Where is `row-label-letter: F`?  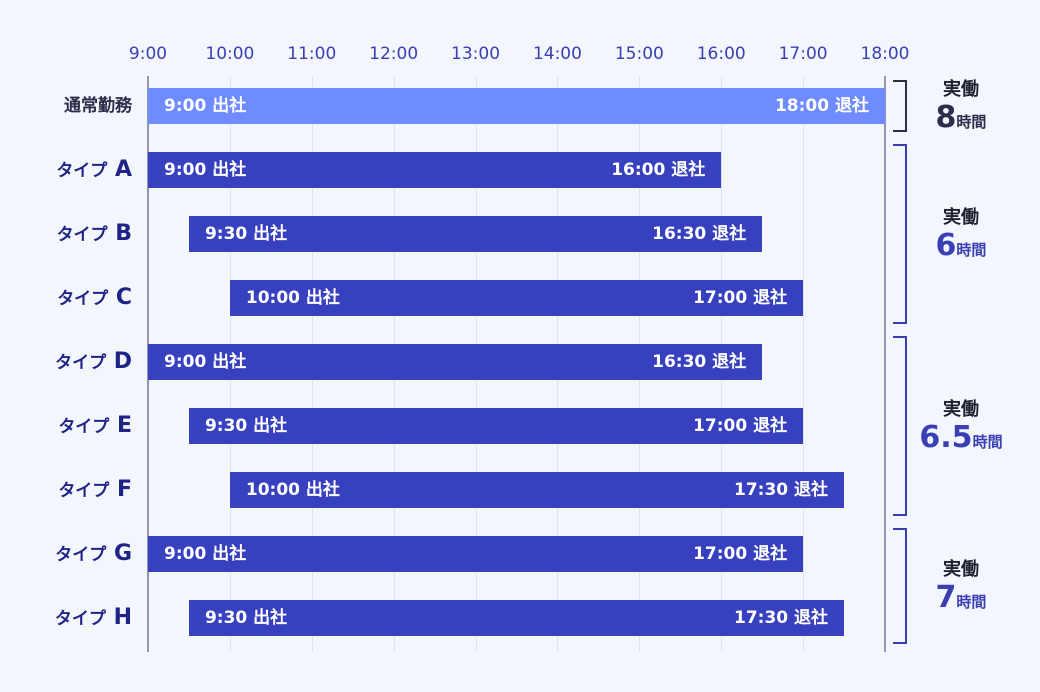
row-label-letter: F is located at coordinates (120, 489).